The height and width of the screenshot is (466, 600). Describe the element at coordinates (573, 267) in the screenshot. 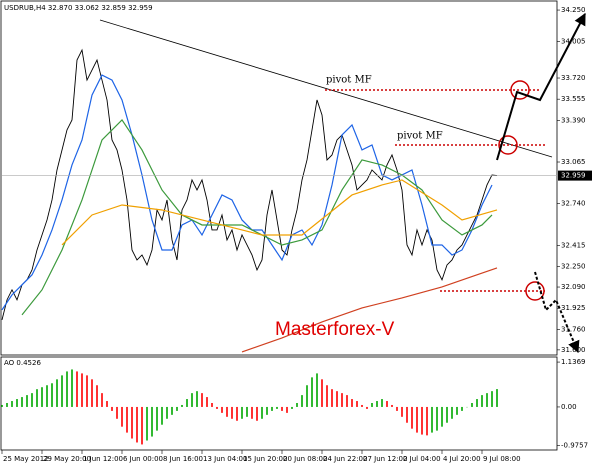

I see `y-tick-label: 32.250` at that location.